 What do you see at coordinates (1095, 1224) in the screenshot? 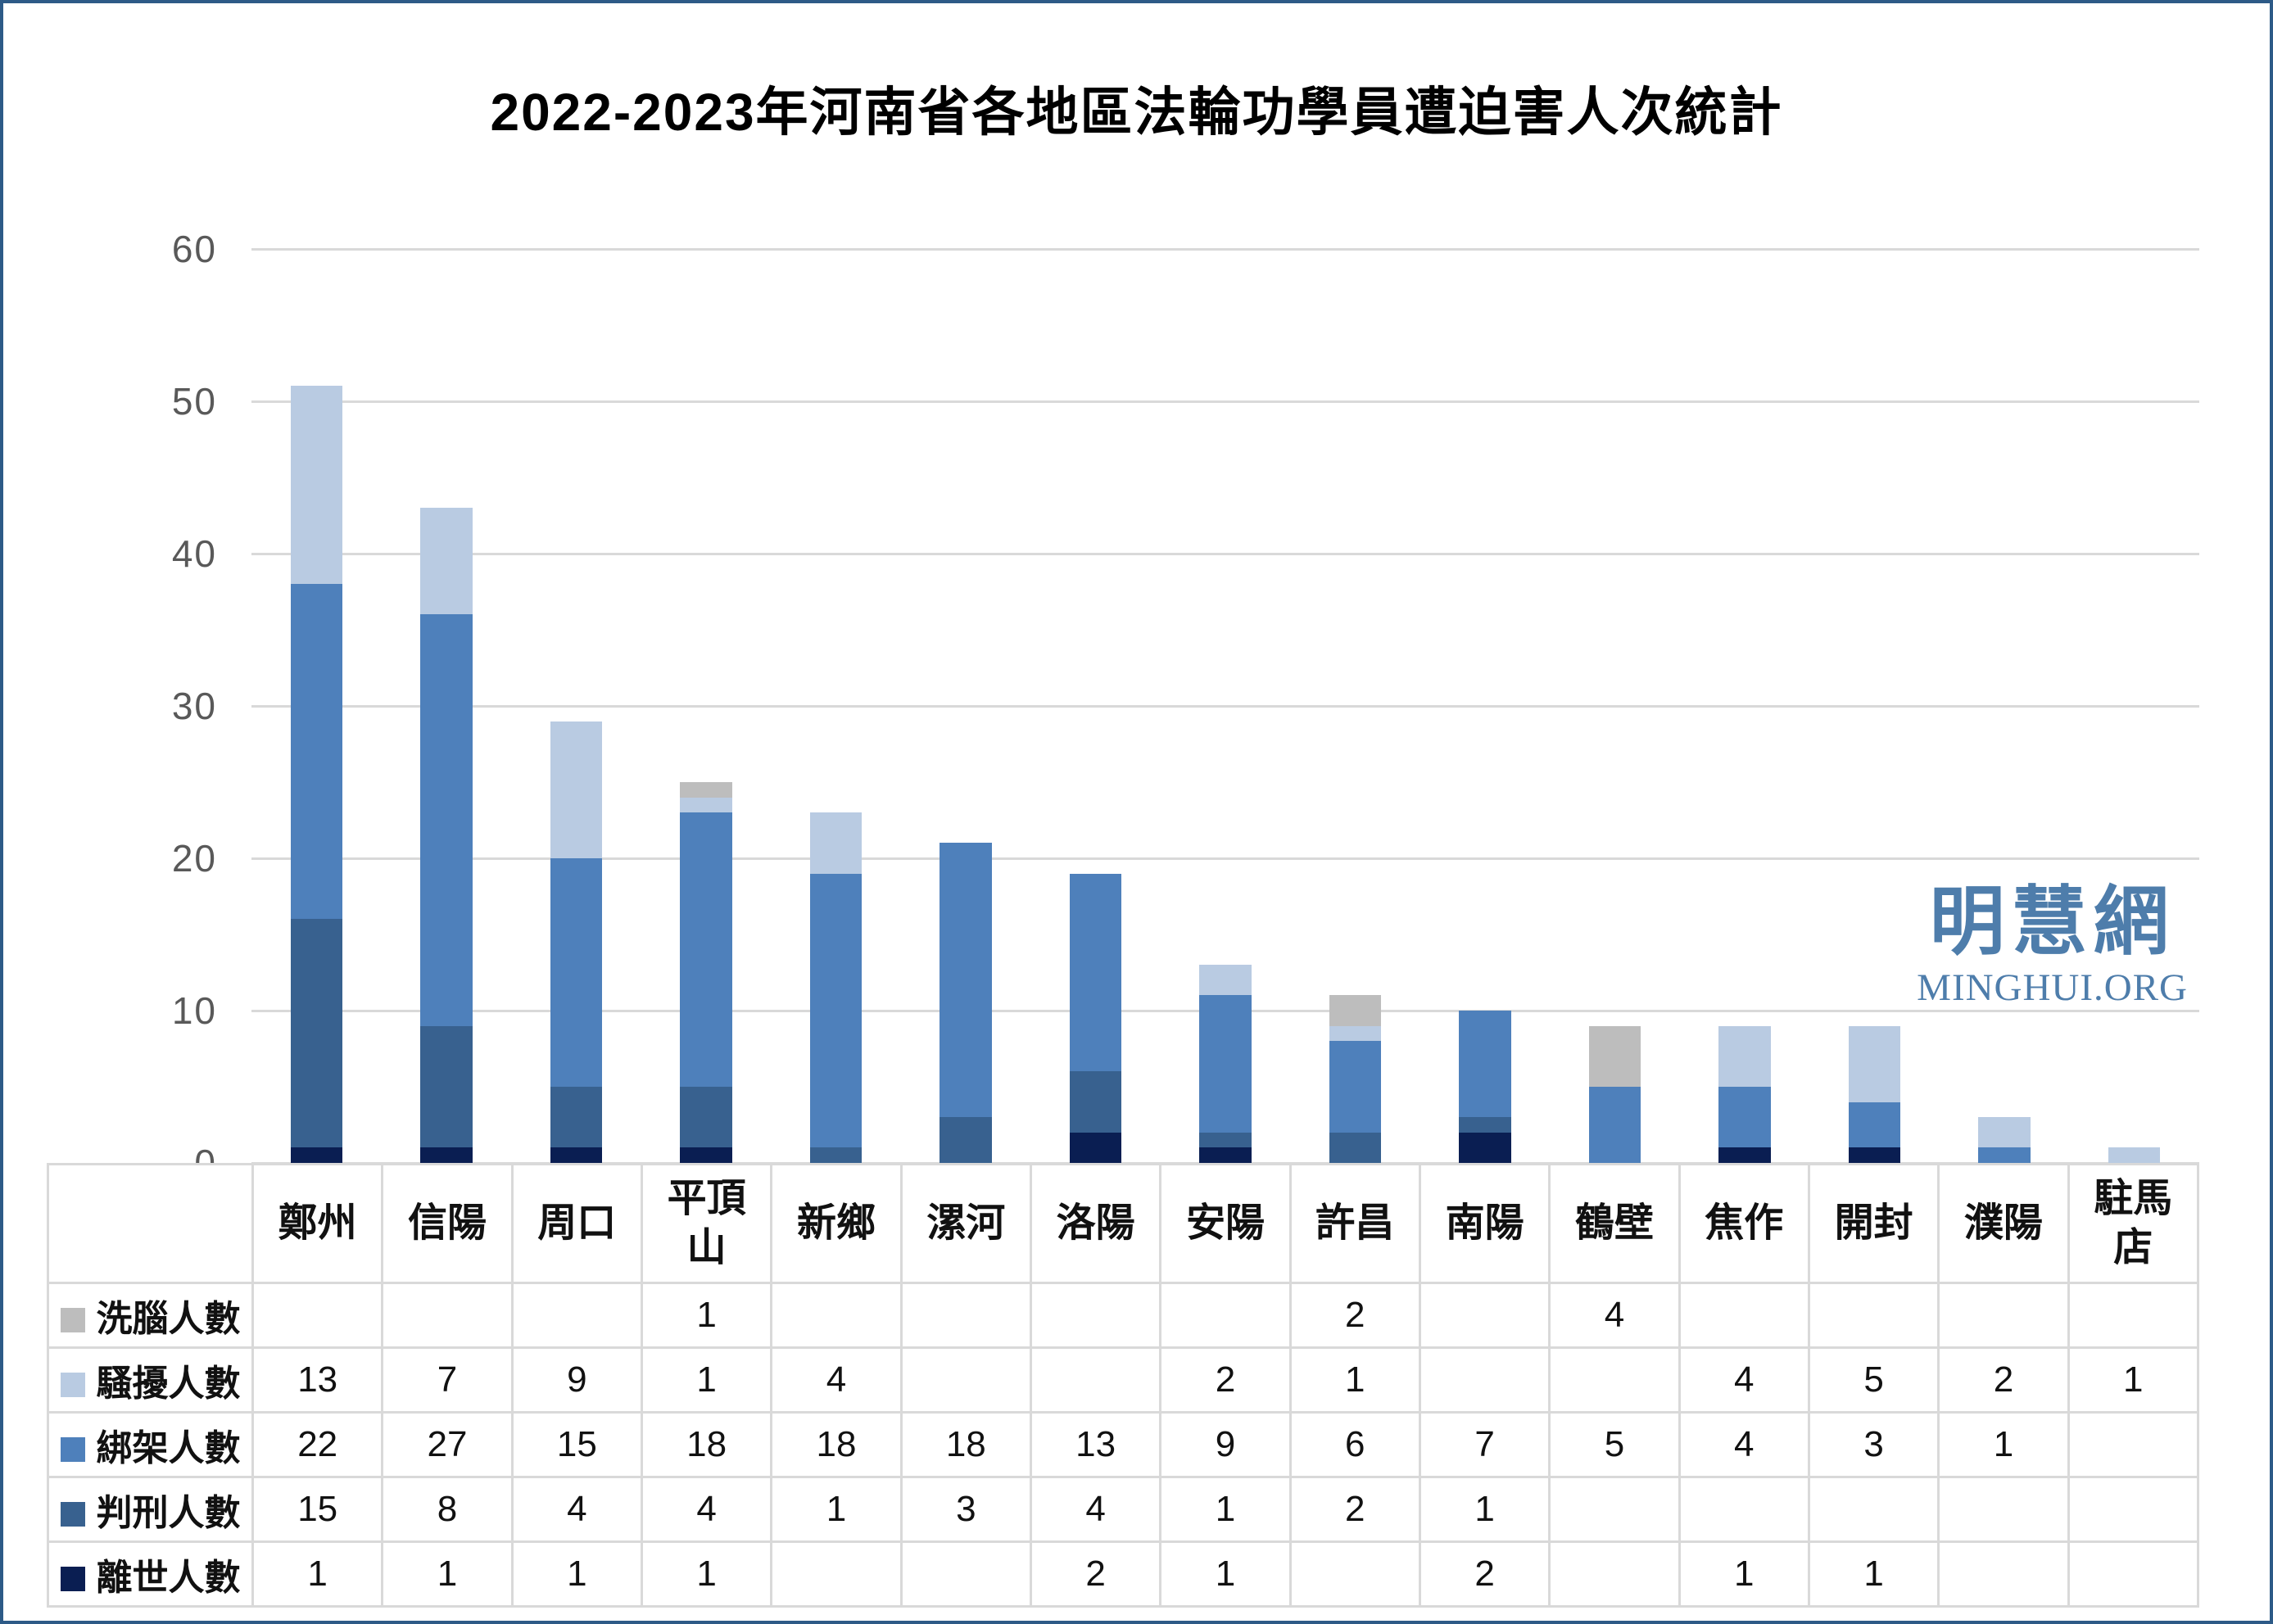
I see `city-header-cell: 洛陽` at bounding box center [1095, 1224].